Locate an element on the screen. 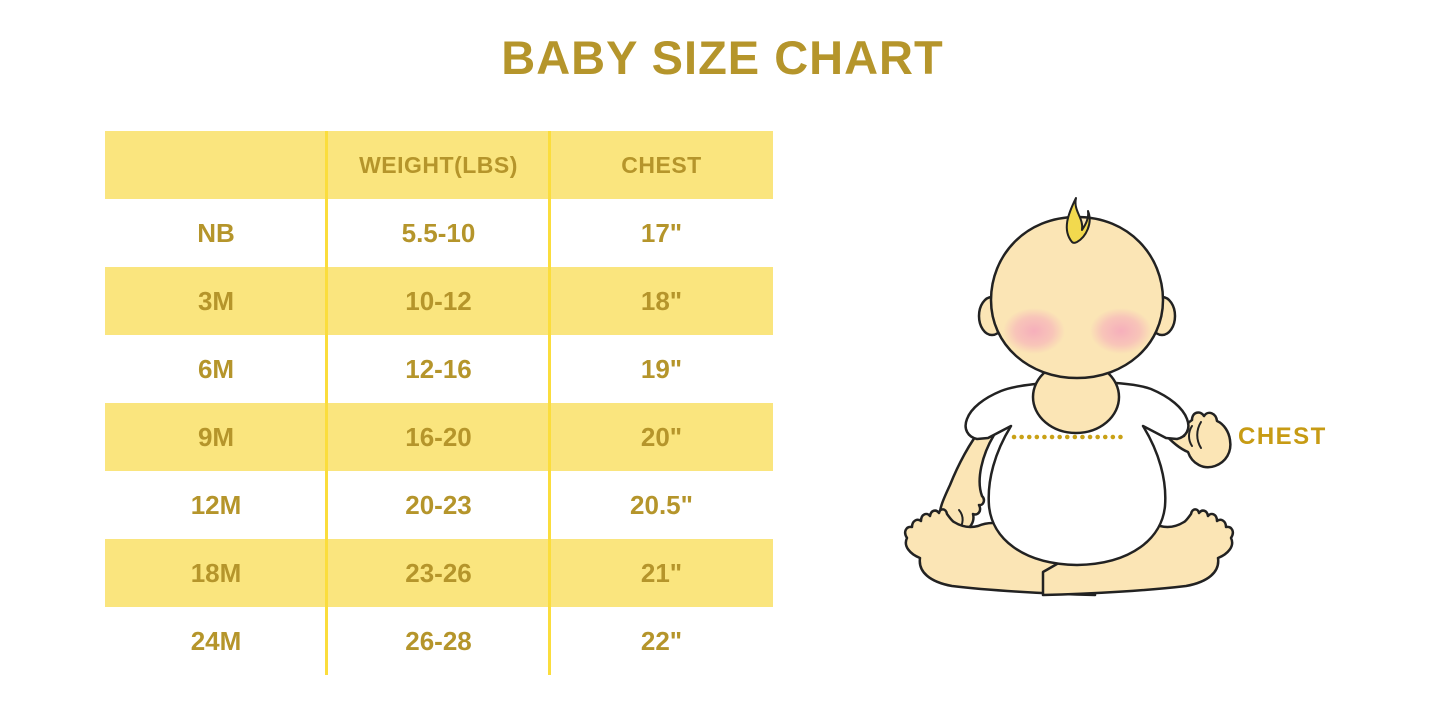 This screenshot has width=1445, height=723. baby-illustration is located at coordinates (1069, 397).